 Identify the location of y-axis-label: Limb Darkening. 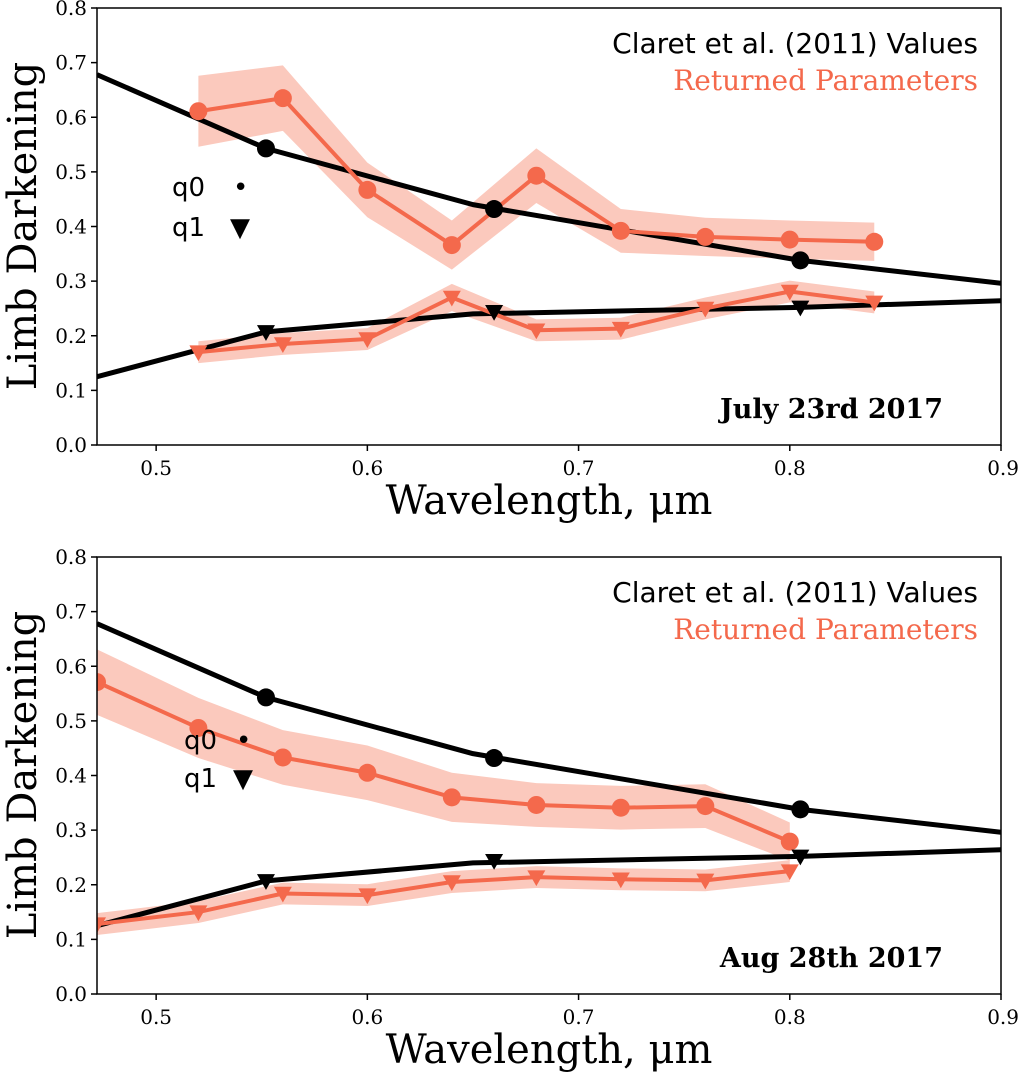
(23, 775).